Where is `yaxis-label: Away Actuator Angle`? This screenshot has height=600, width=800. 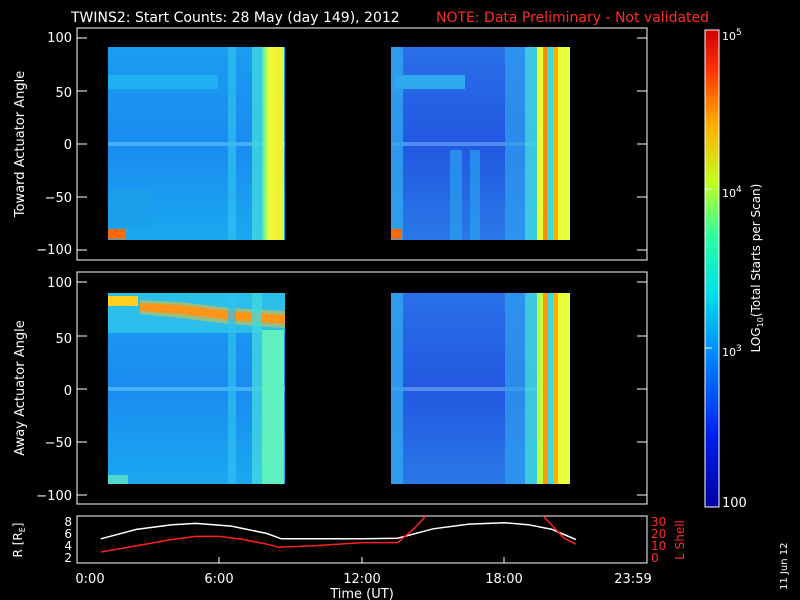 yaxis-label: Away Actuator Angle is located at coordinates (20, 387).